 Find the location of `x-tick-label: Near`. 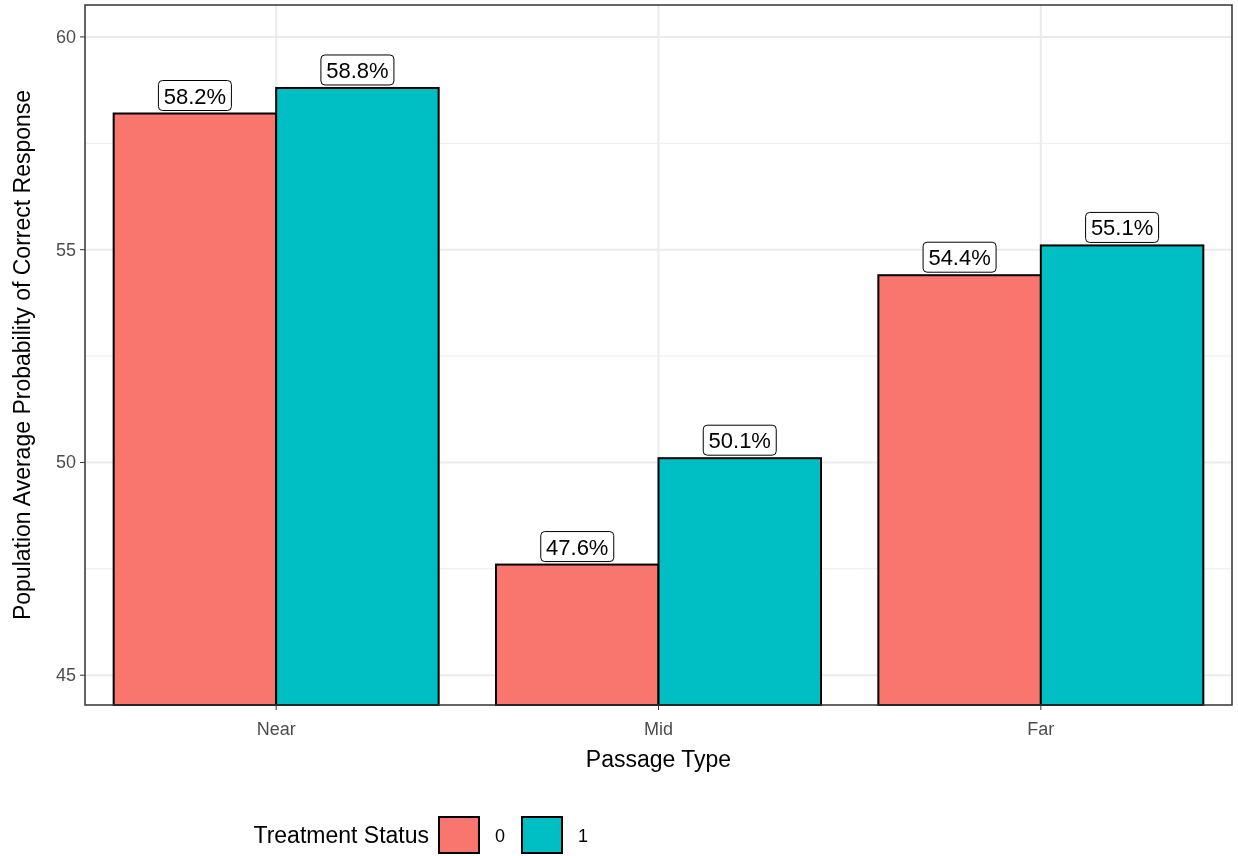

x-tick-label: Near is located at coordinates (276, 729).